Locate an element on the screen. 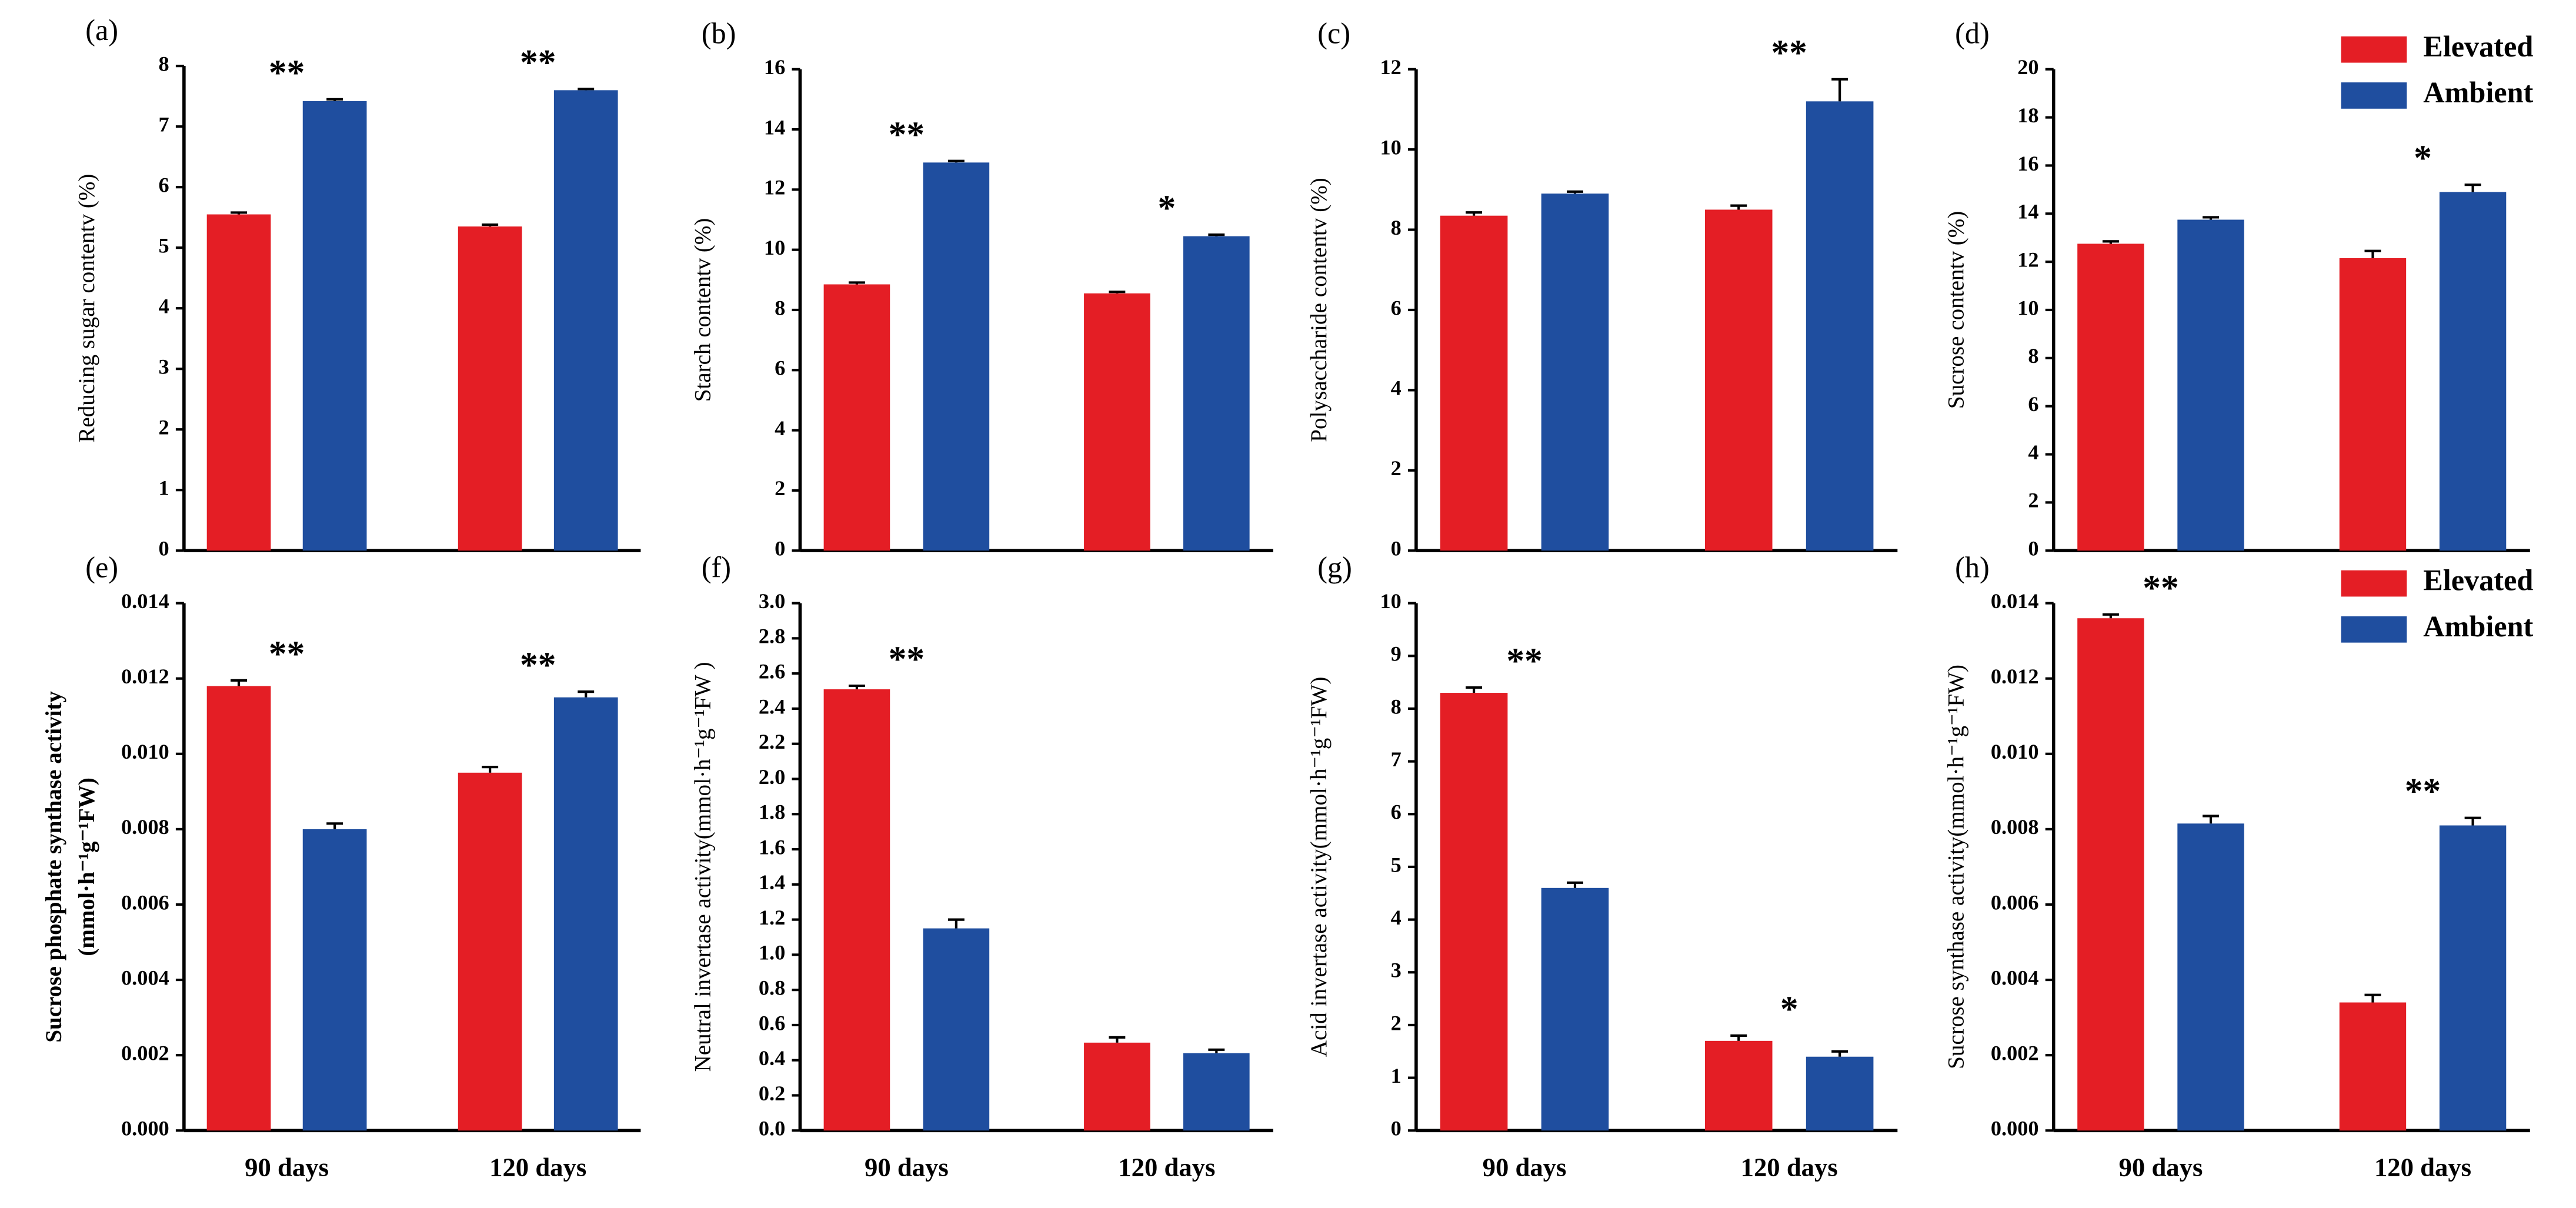 The height and width of the screenshot is (1208, 2576). y-tick-label: 1.4 is located at coordinates (772, 882).